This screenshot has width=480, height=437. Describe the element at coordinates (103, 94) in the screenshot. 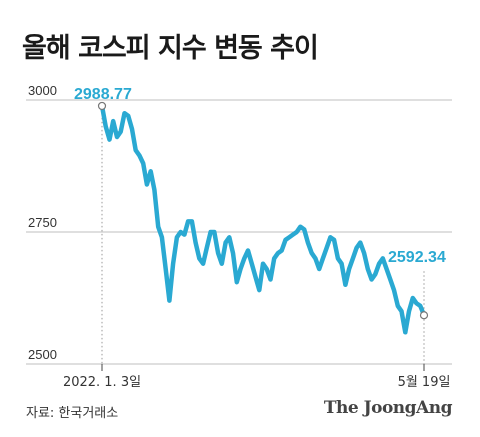

I see `start-value-label: 2988.77` at that location.